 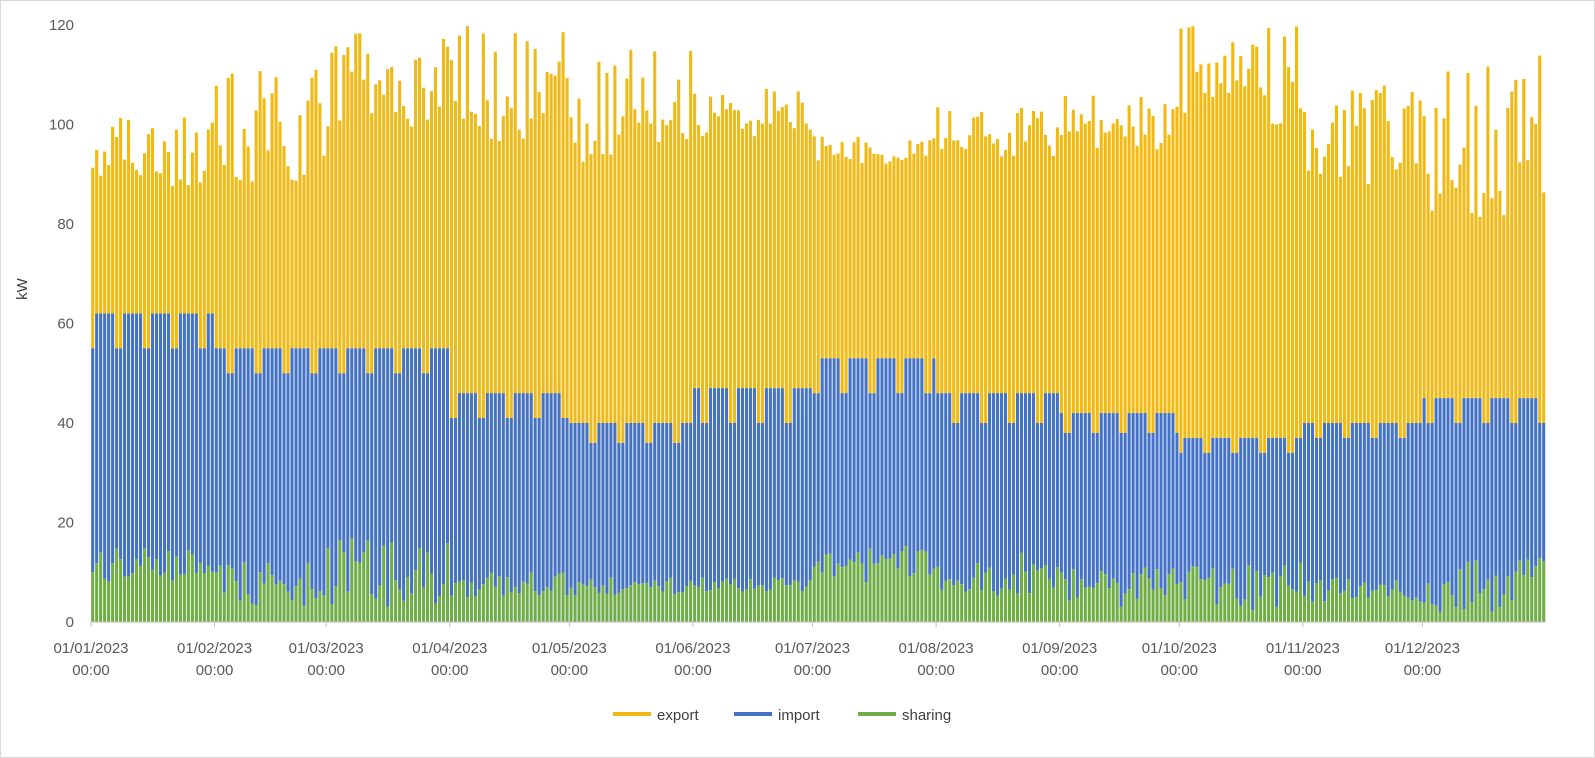 What do you see at coordinates (65, 324) in the screenshot?
I see `y-tick-label: 60` at bounding box center [65, 324].